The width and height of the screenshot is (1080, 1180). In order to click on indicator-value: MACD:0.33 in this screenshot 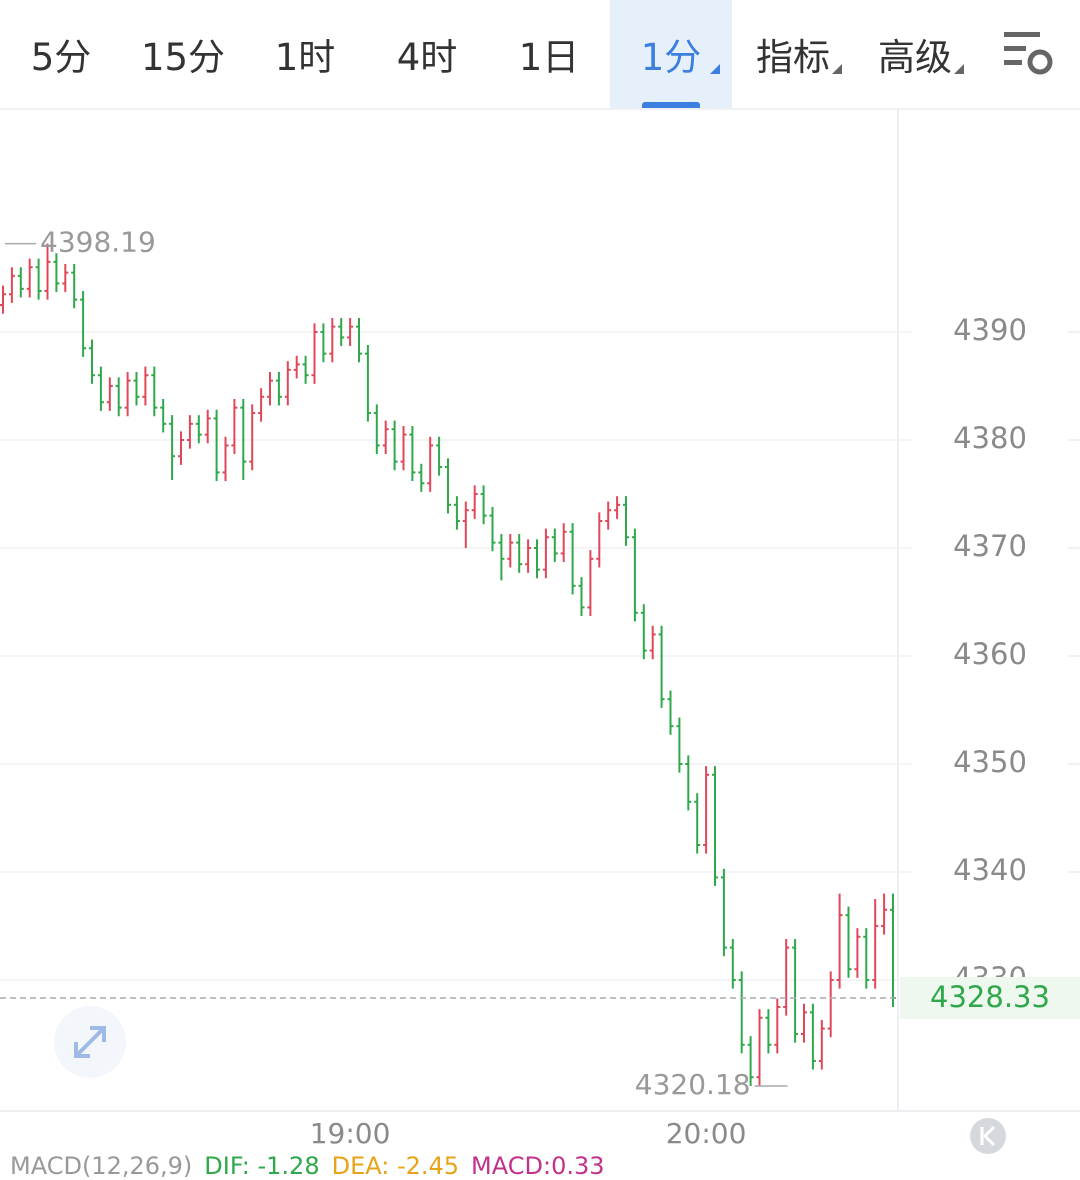, I will do `click(538, 1166)`.